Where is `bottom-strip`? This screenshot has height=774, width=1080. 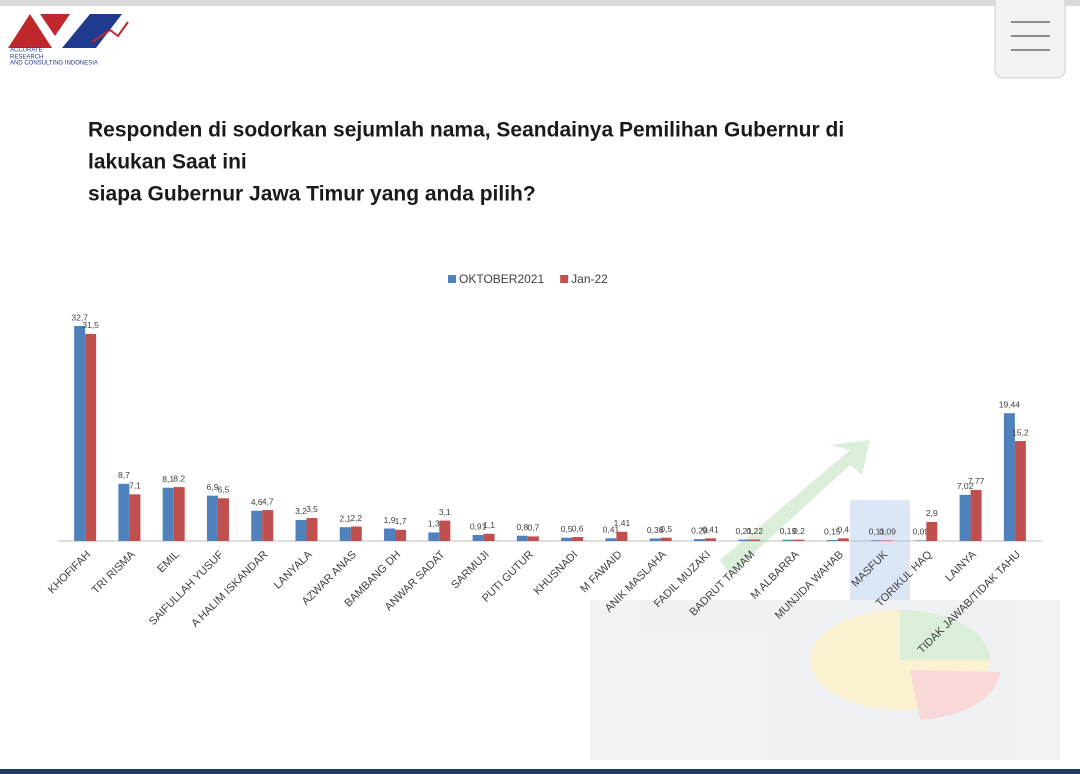 bottom-strip is located at coordinates (540, 771).